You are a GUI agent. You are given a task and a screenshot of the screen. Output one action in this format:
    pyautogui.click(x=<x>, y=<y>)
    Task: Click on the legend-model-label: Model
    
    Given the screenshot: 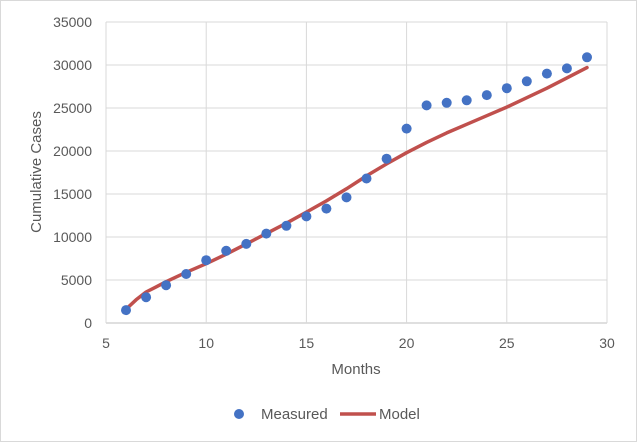 What is the action you would take?
    pyautogui.click(x=399, y=414)
    